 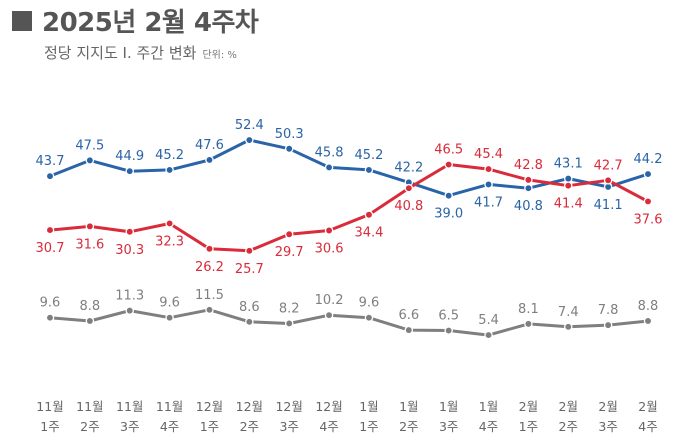 I want to click on gray-data-label-12: 5.4, so click(x=488, y=320).